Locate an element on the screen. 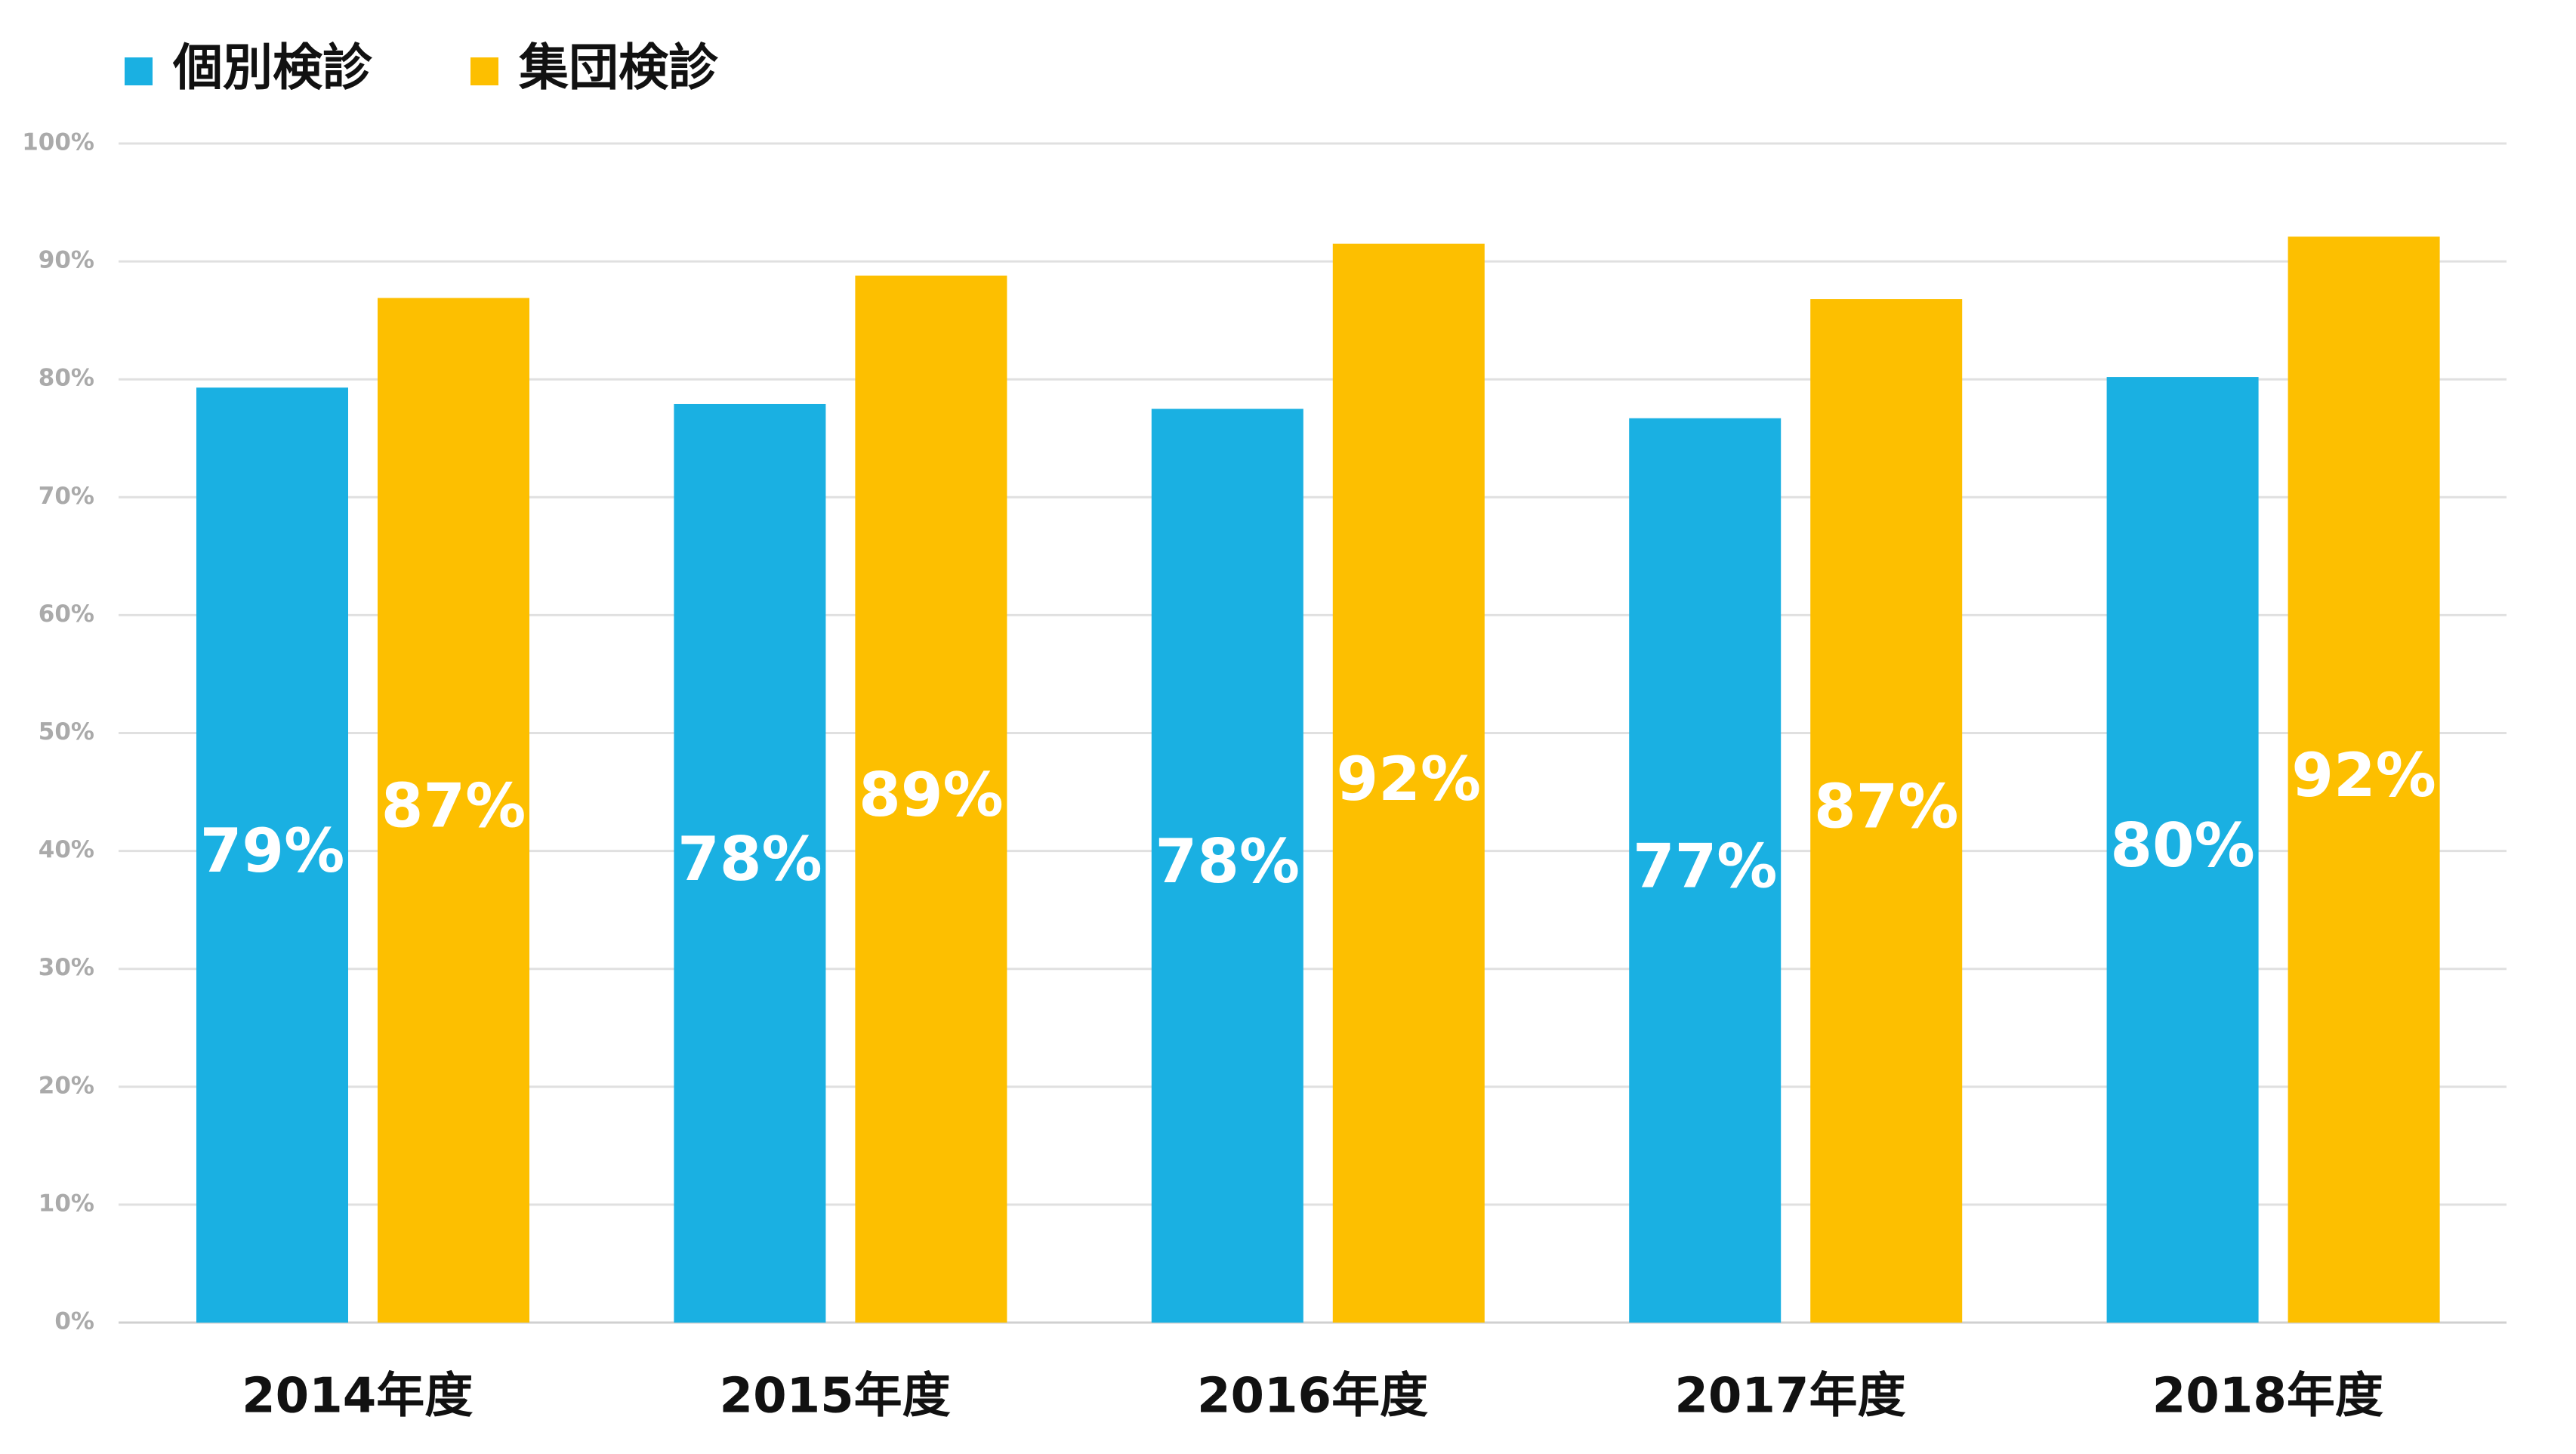 The height and width of the screenshot is (1454, 2576). y-tick-label: 30% is located at coordinates (66, 968).